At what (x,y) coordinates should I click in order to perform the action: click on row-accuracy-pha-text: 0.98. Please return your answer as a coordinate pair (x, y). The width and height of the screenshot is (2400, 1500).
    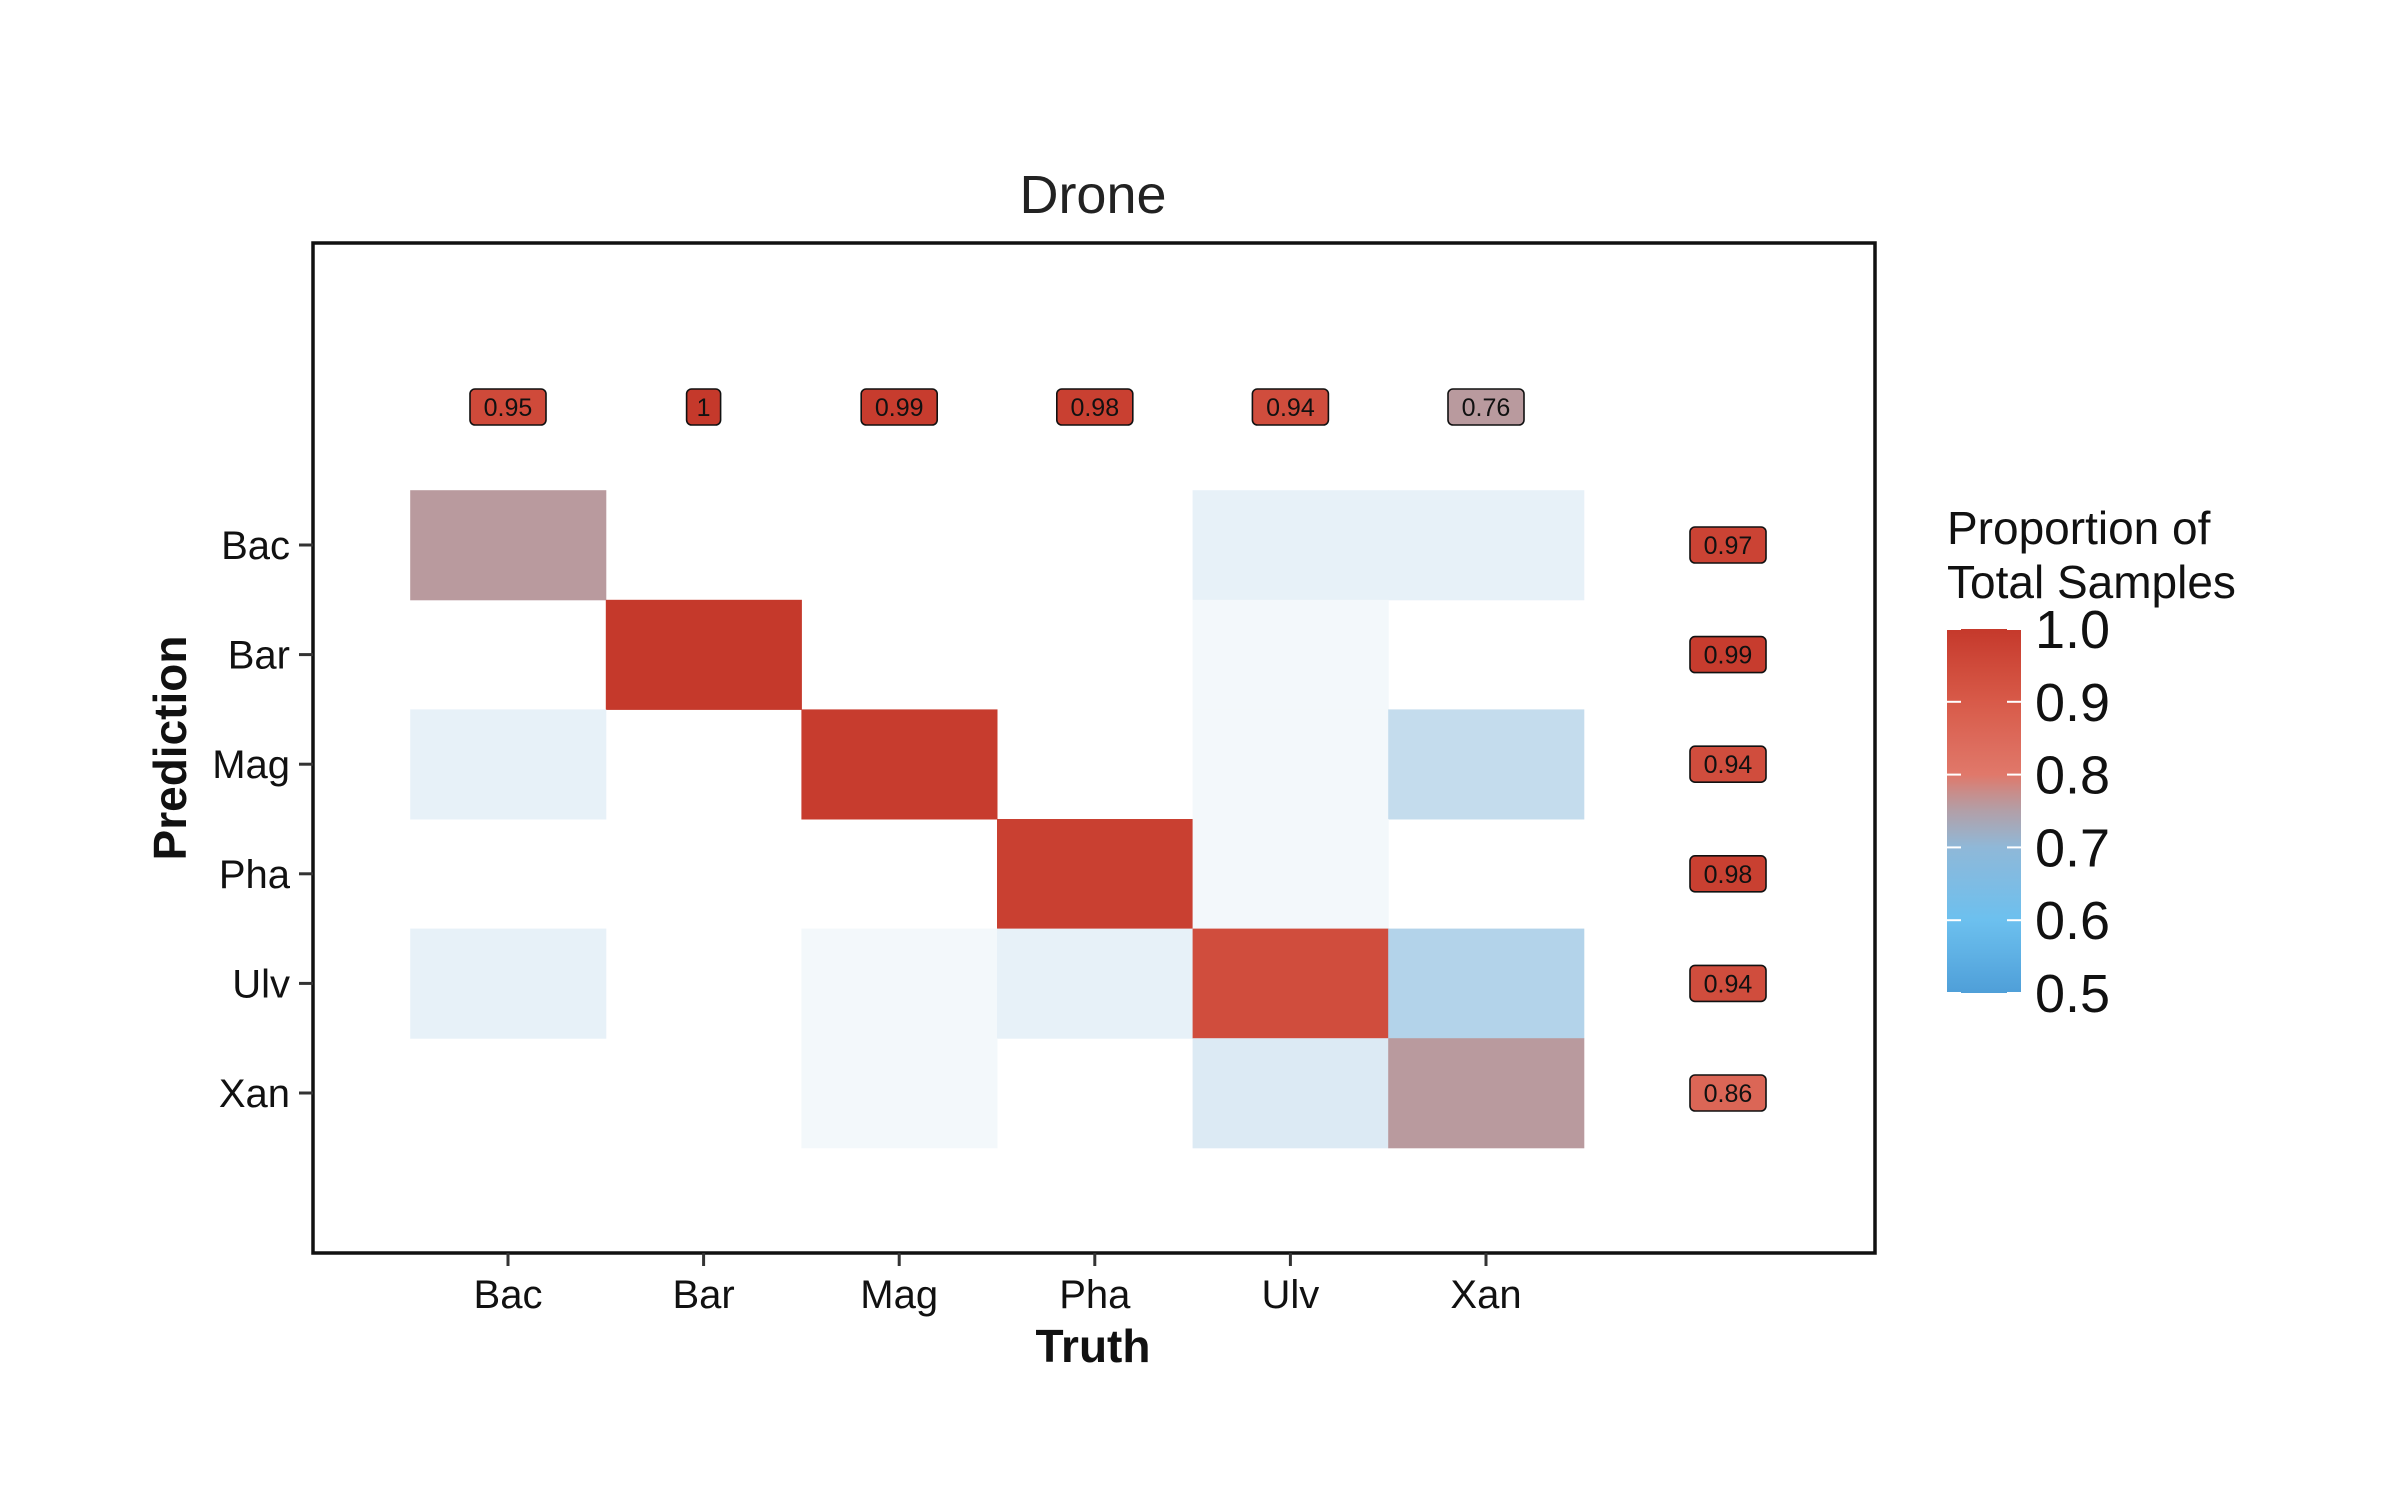
    Looking at the image, I should click on (1728, 875).